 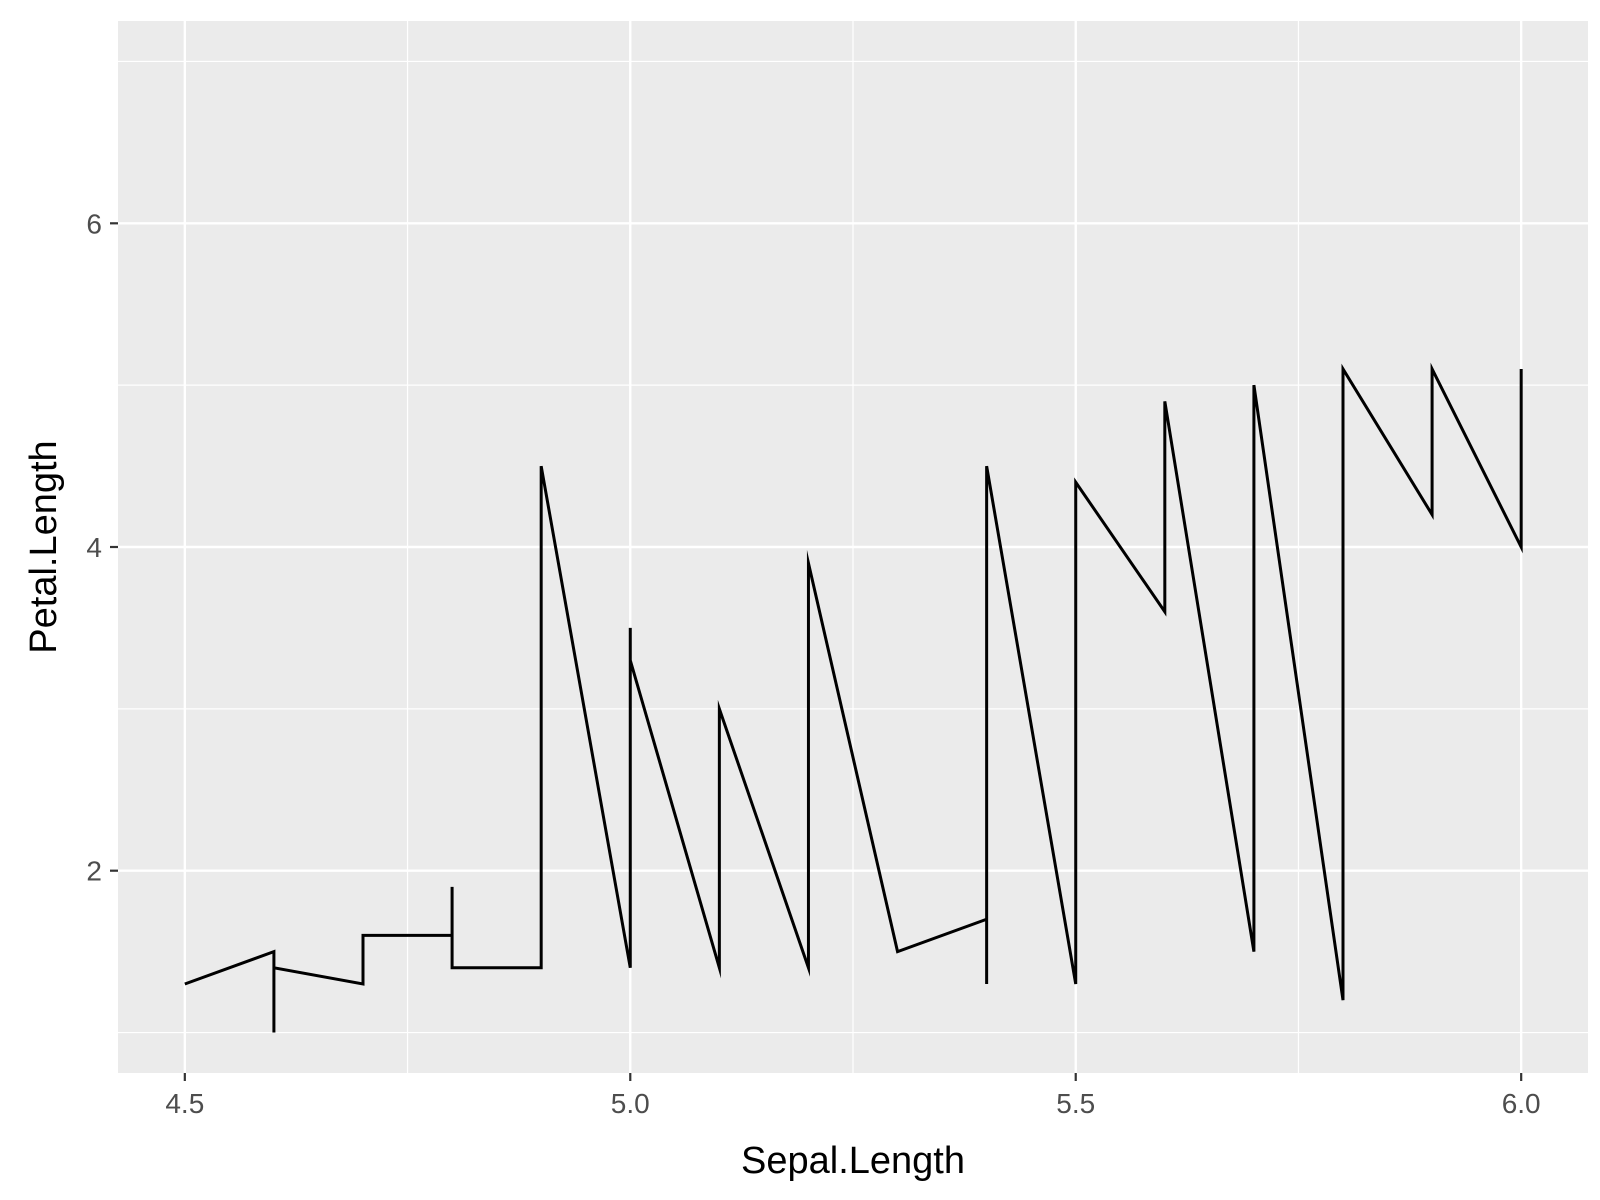 What do you see at coordinates (184, 1103) in the screenshot?
I see `x-tick-label: 4.5` at bounding box center [184, 1103].